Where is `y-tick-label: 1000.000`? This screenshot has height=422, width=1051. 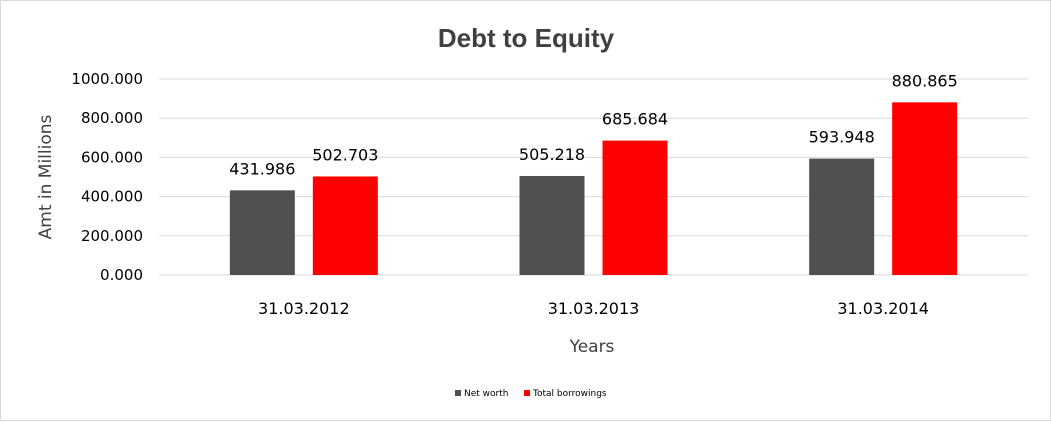
y-tick-label: 1000.000 is located at coordinates (107, 79).